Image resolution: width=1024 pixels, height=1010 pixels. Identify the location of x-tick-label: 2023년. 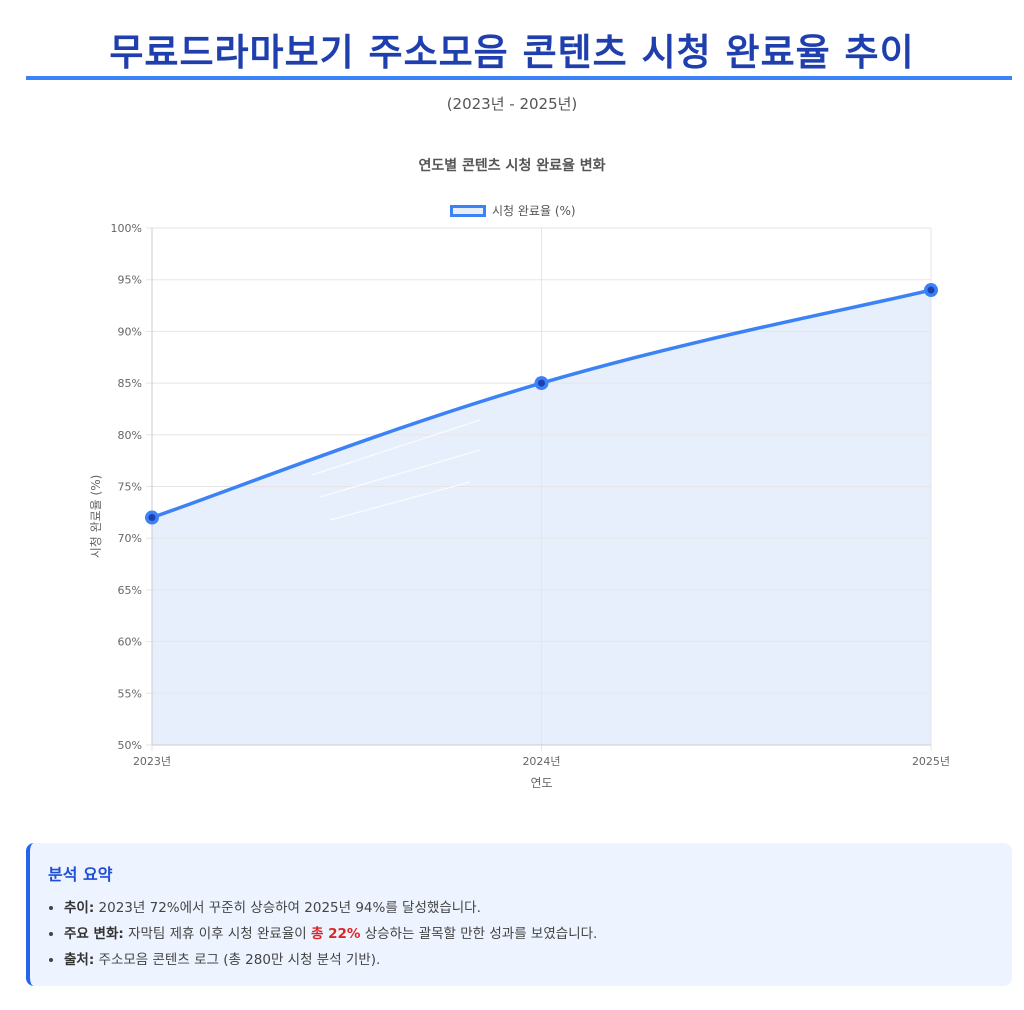
(152, 761).